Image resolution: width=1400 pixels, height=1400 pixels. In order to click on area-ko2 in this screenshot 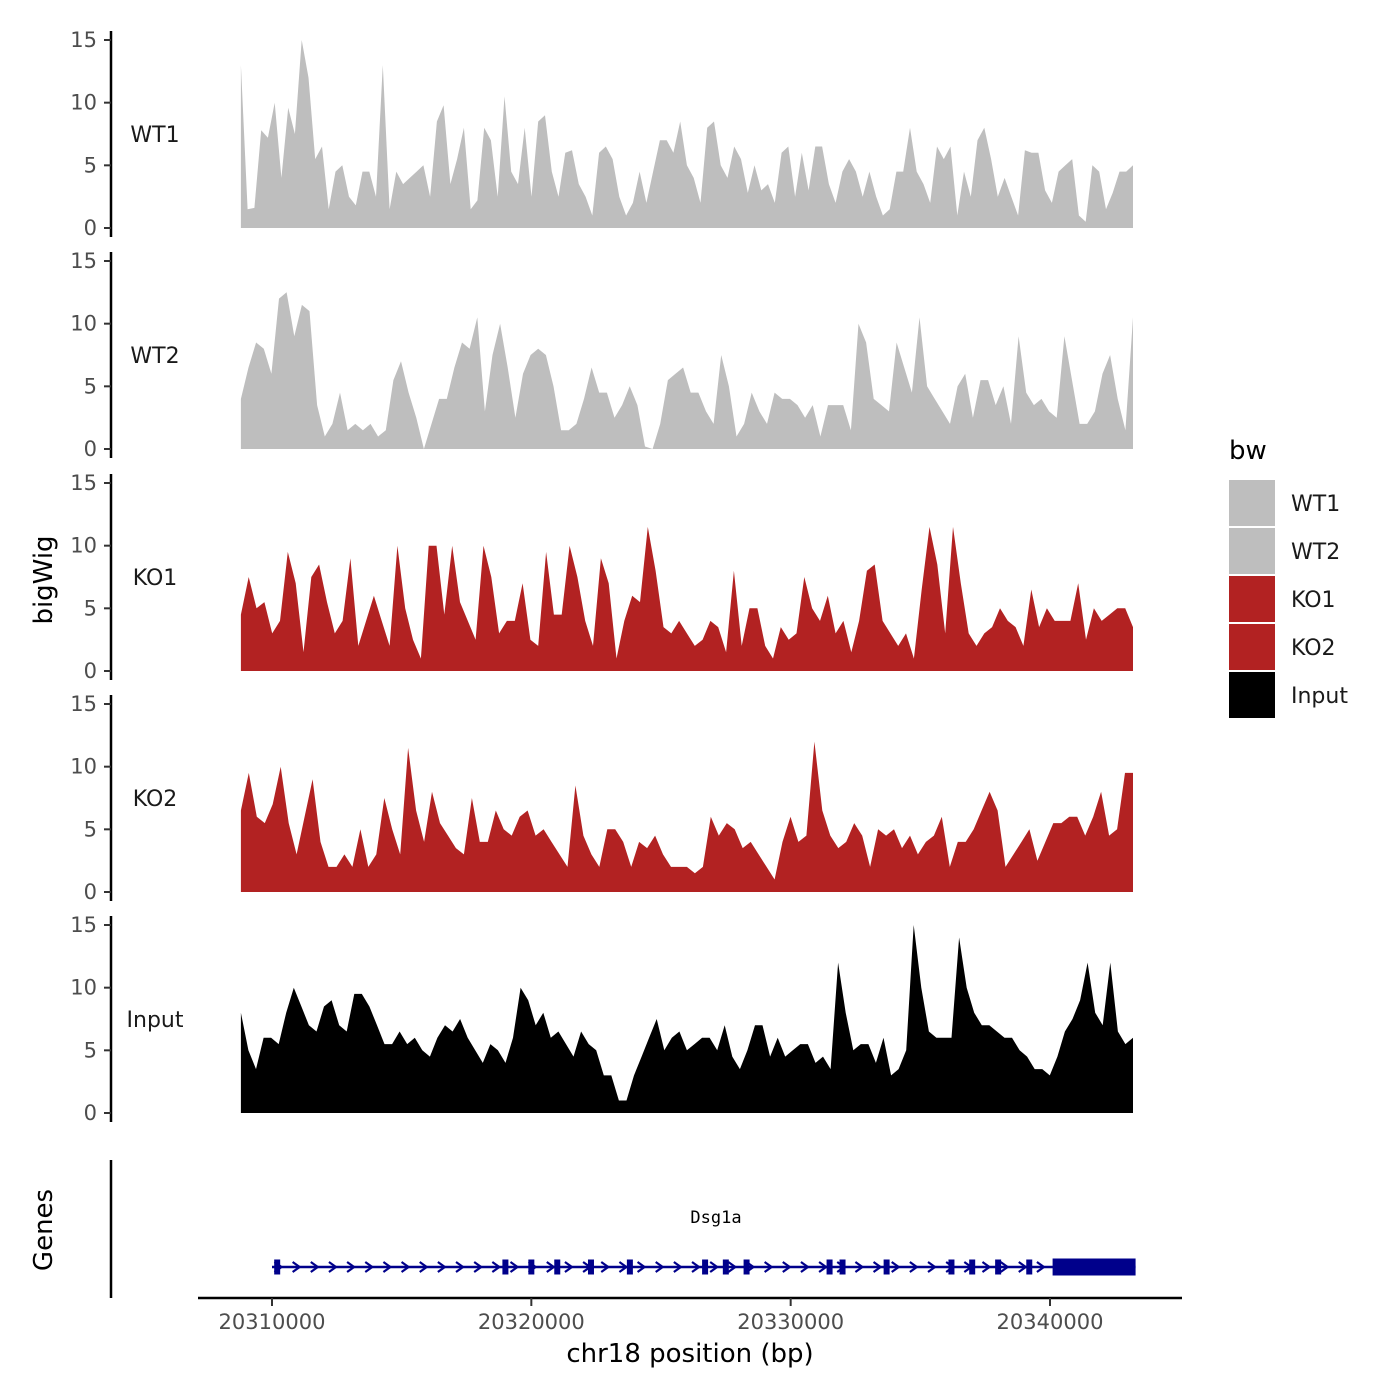, I will do `click(686, 816)`.